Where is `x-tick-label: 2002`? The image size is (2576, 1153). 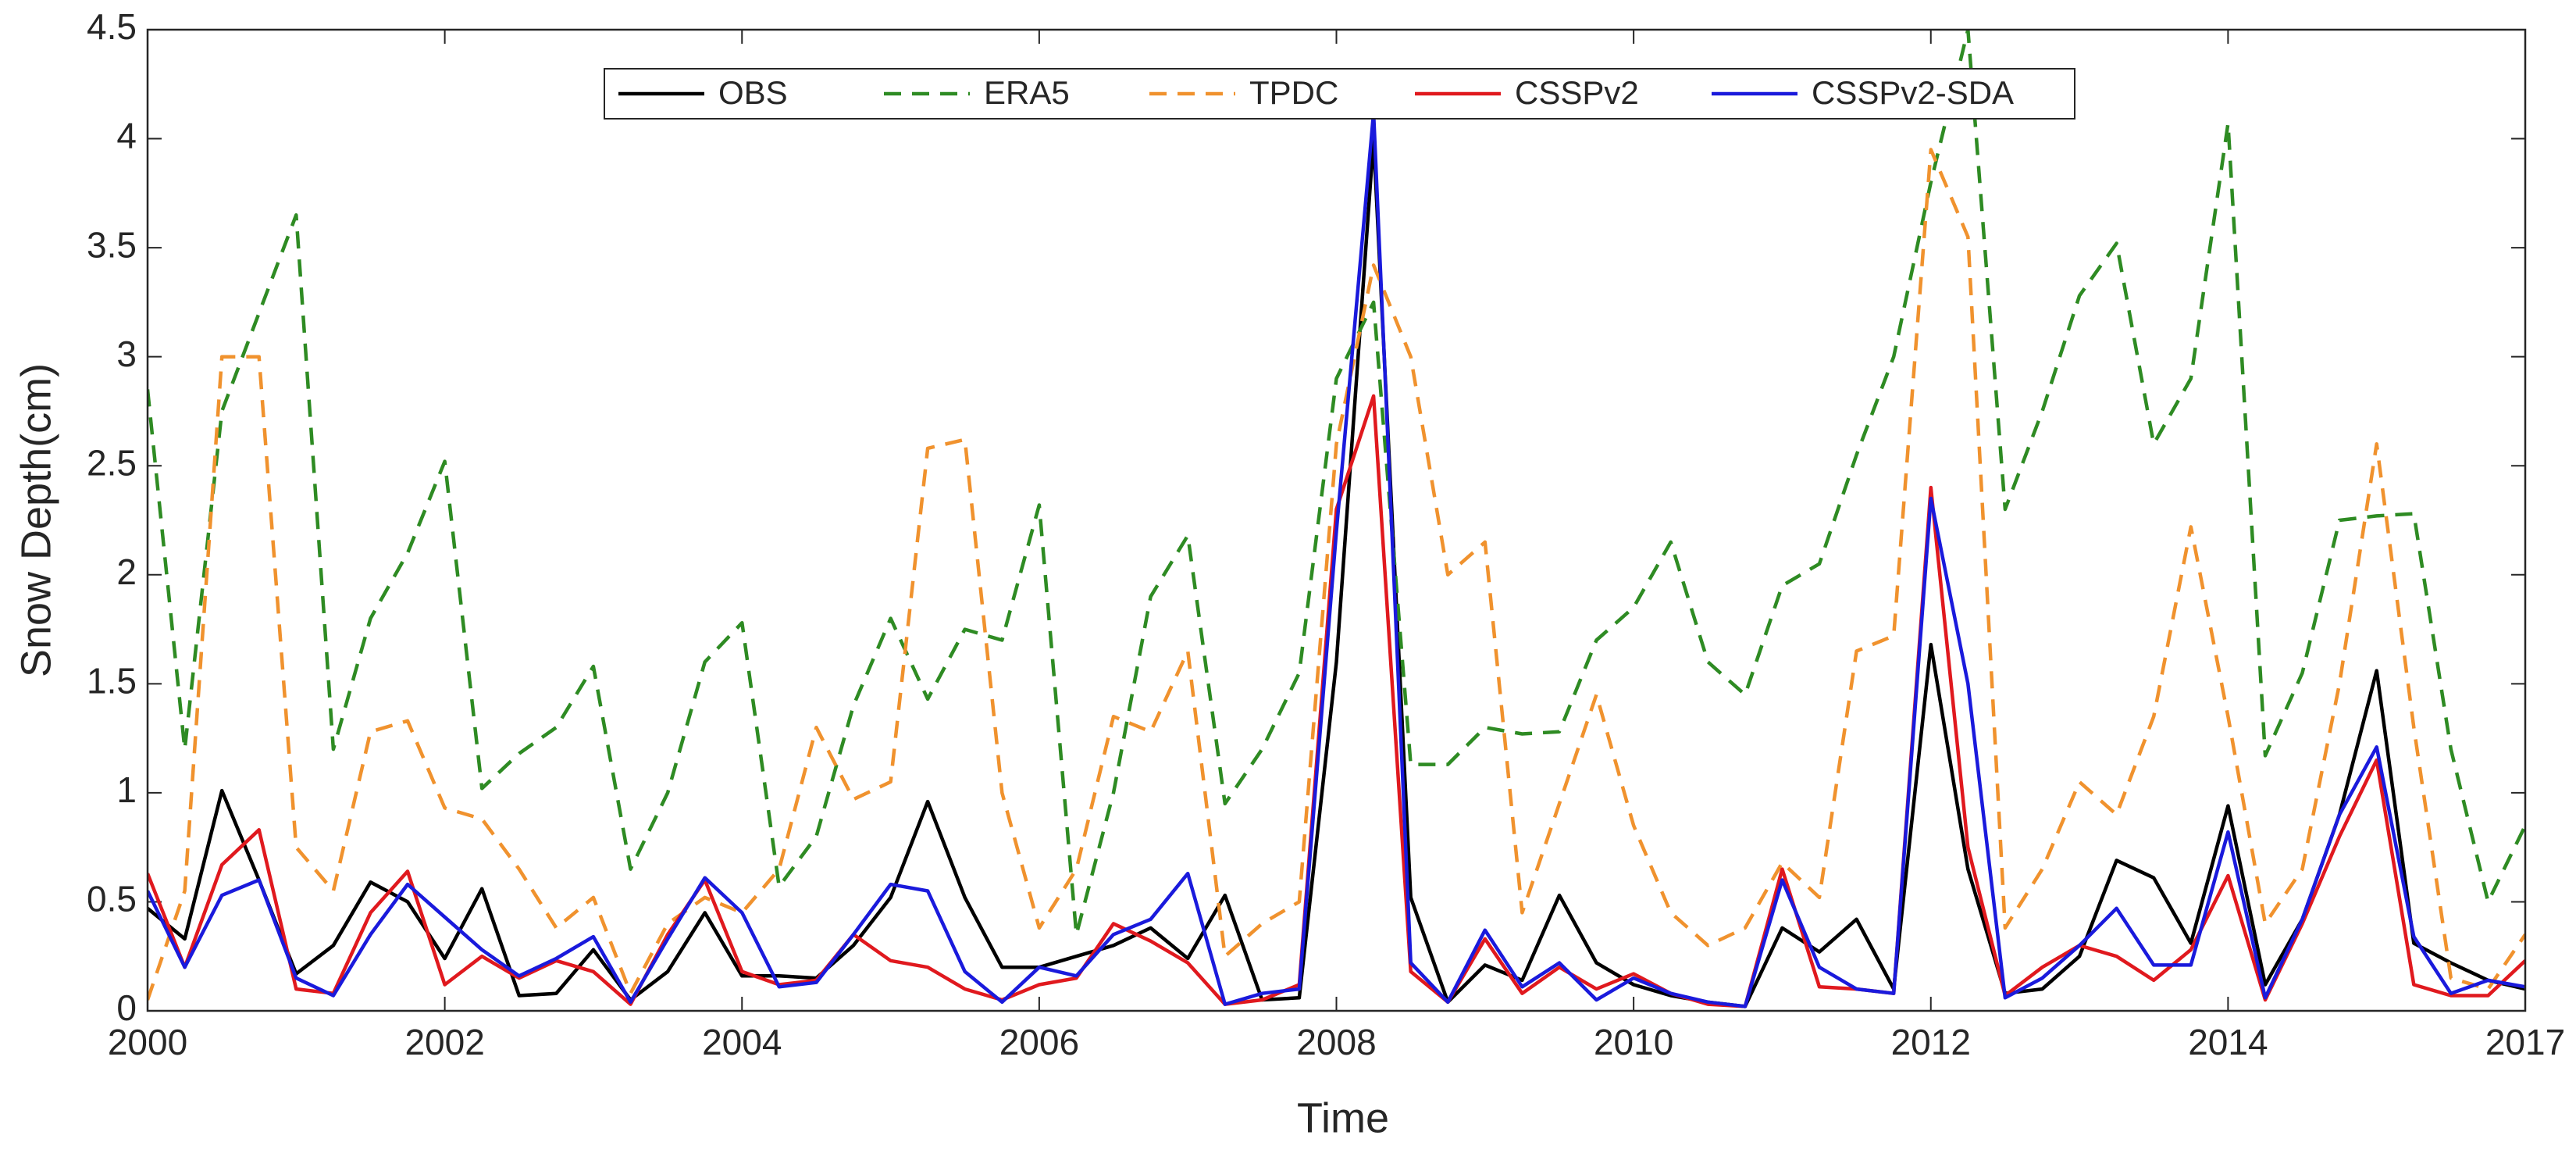 x-tick-label: 2002 is located at coordinates (444, 1042).